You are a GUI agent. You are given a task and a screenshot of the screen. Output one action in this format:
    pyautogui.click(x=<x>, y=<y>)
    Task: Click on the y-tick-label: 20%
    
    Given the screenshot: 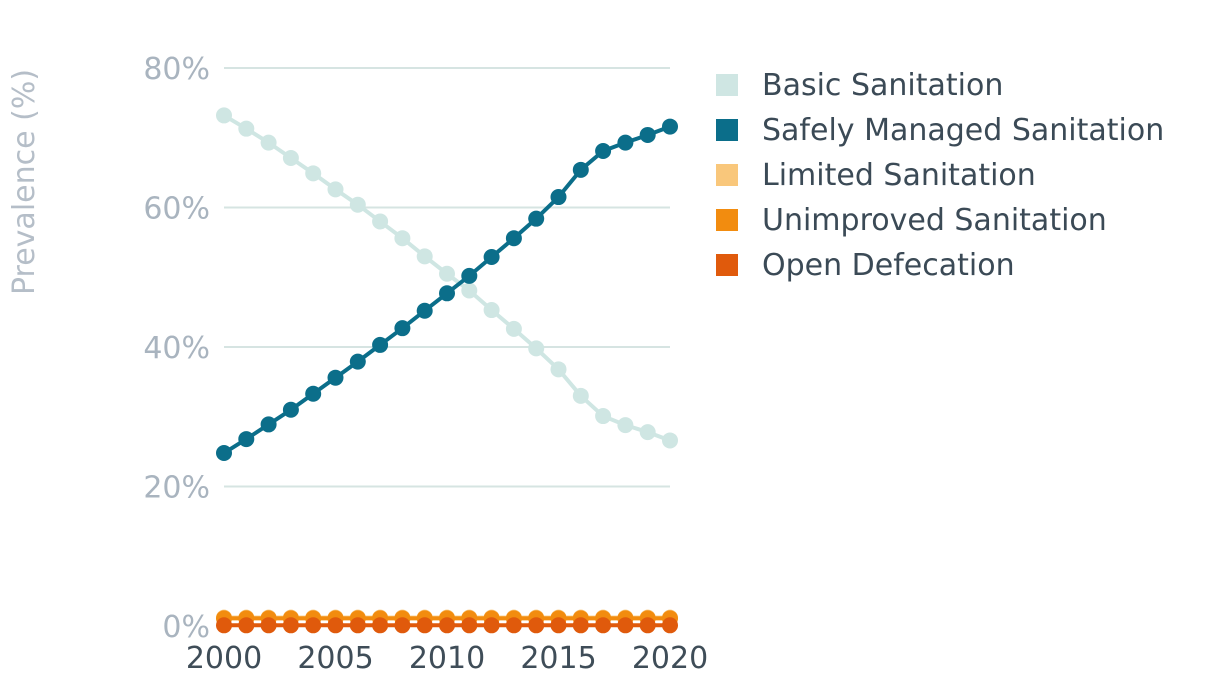 What is the action you would take?
    pyautogui.click(x=176, y=488)
    